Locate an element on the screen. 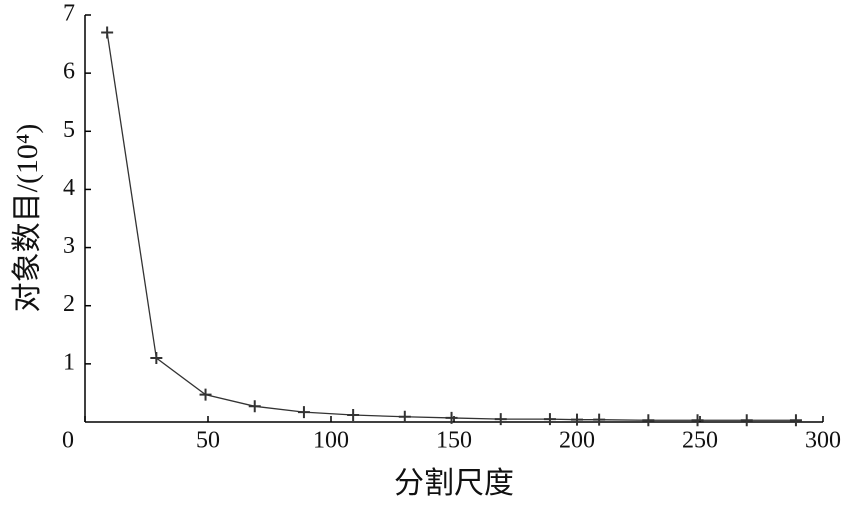 The image size is (850, 507). x-tick-label: 250 is located at coordinates (700, 441).